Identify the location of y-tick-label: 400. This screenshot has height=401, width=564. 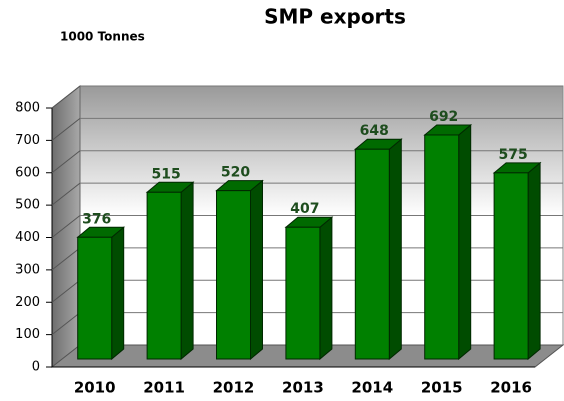
(27, 237).